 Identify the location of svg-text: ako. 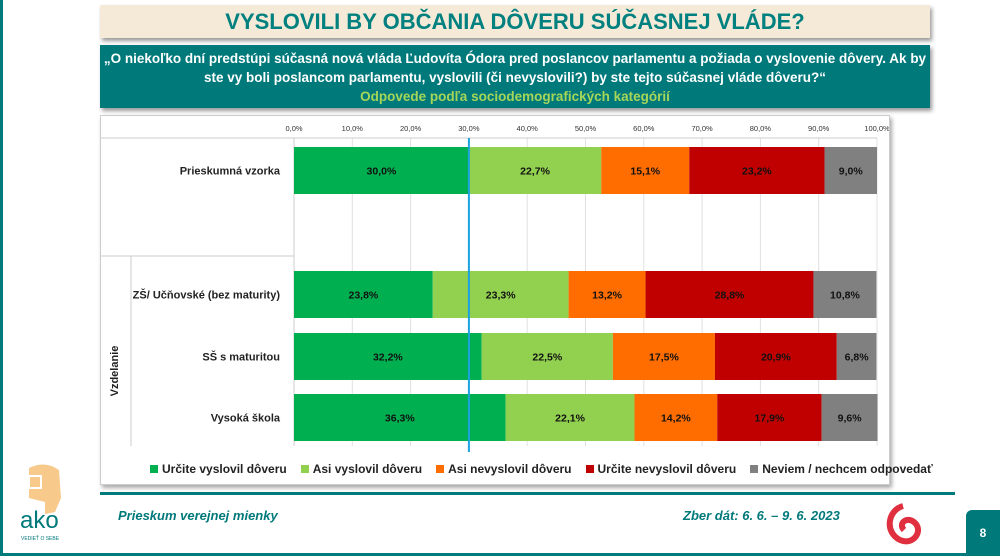
(39, 520).